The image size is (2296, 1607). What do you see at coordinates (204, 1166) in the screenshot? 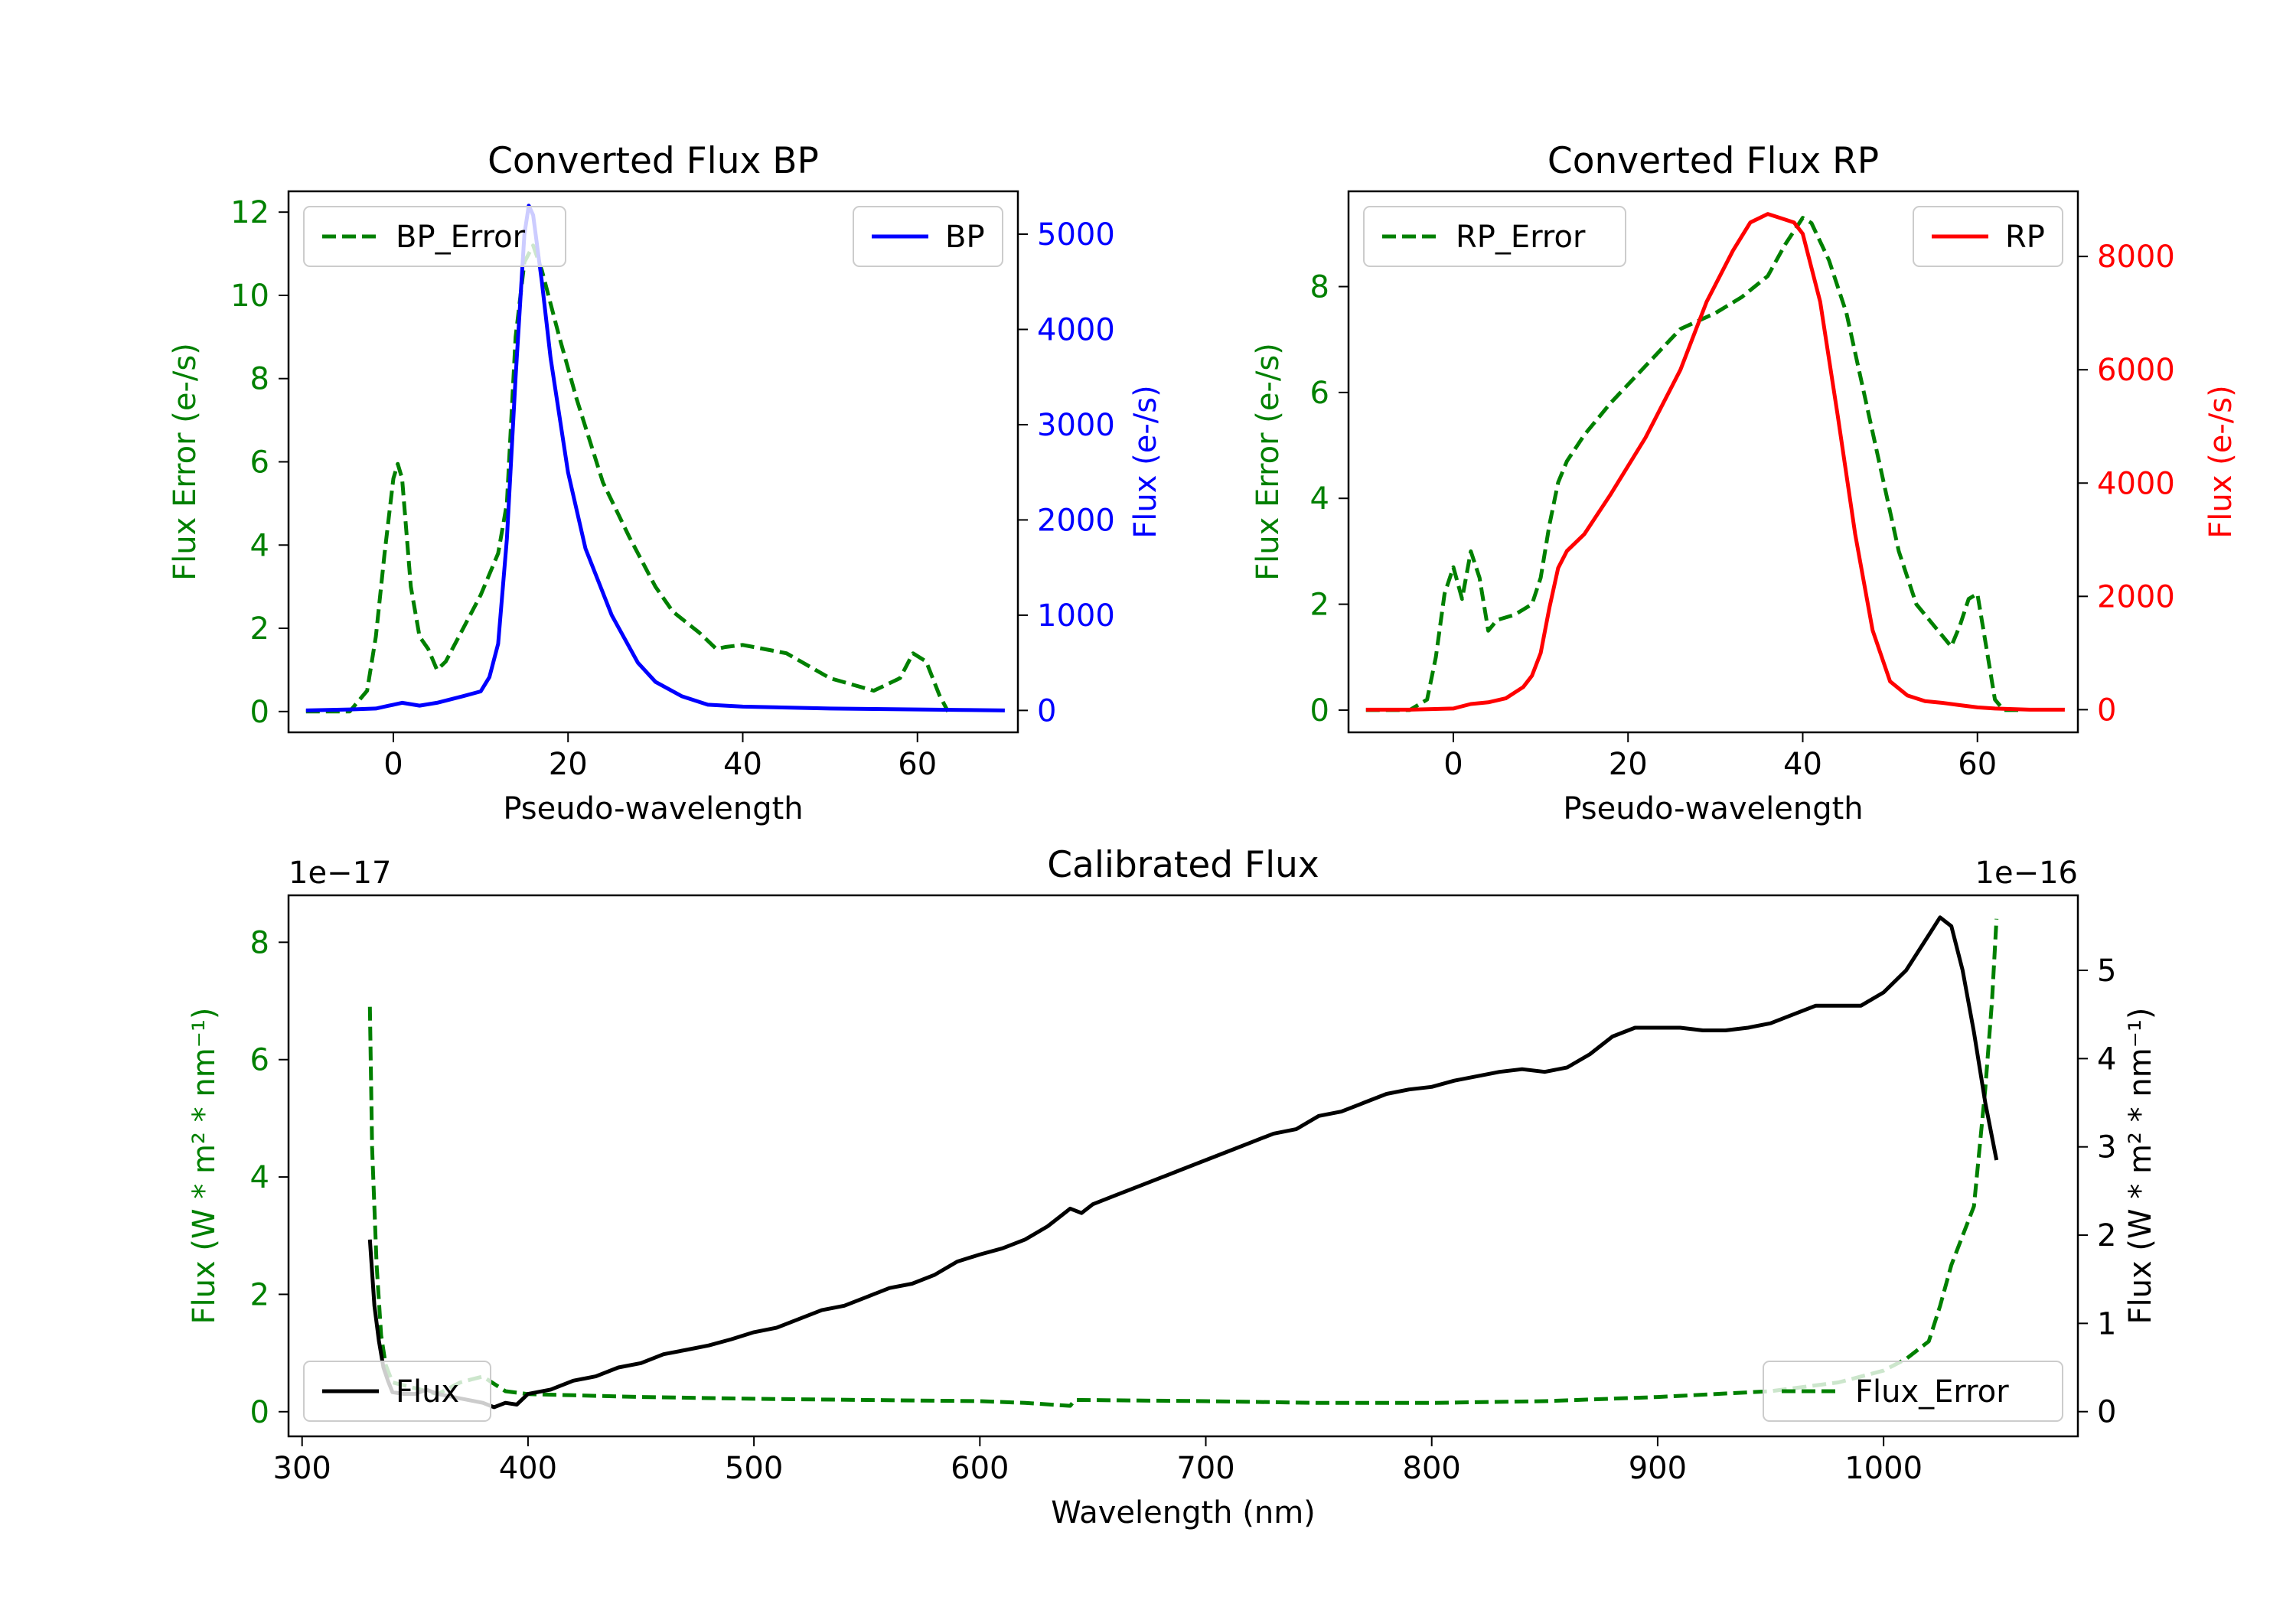
I see `y-left-axis-label: Flux (W * m² * nm⁻¹)` at bounding box center [204, 1166].